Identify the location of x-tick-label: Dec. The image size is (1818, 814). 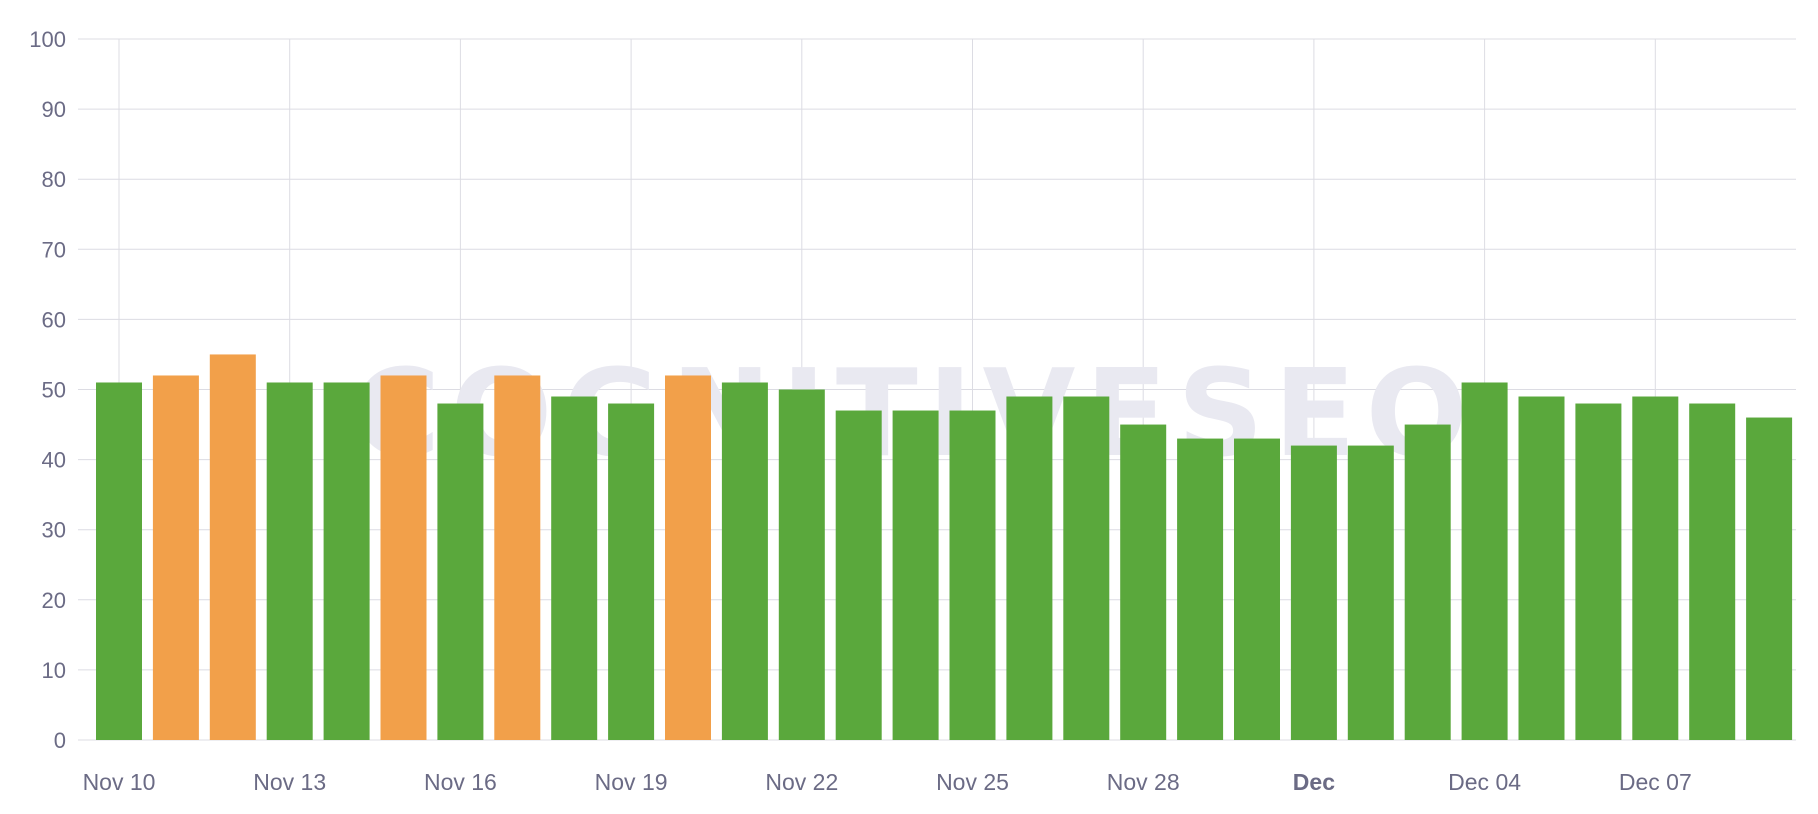
(1314, 782).